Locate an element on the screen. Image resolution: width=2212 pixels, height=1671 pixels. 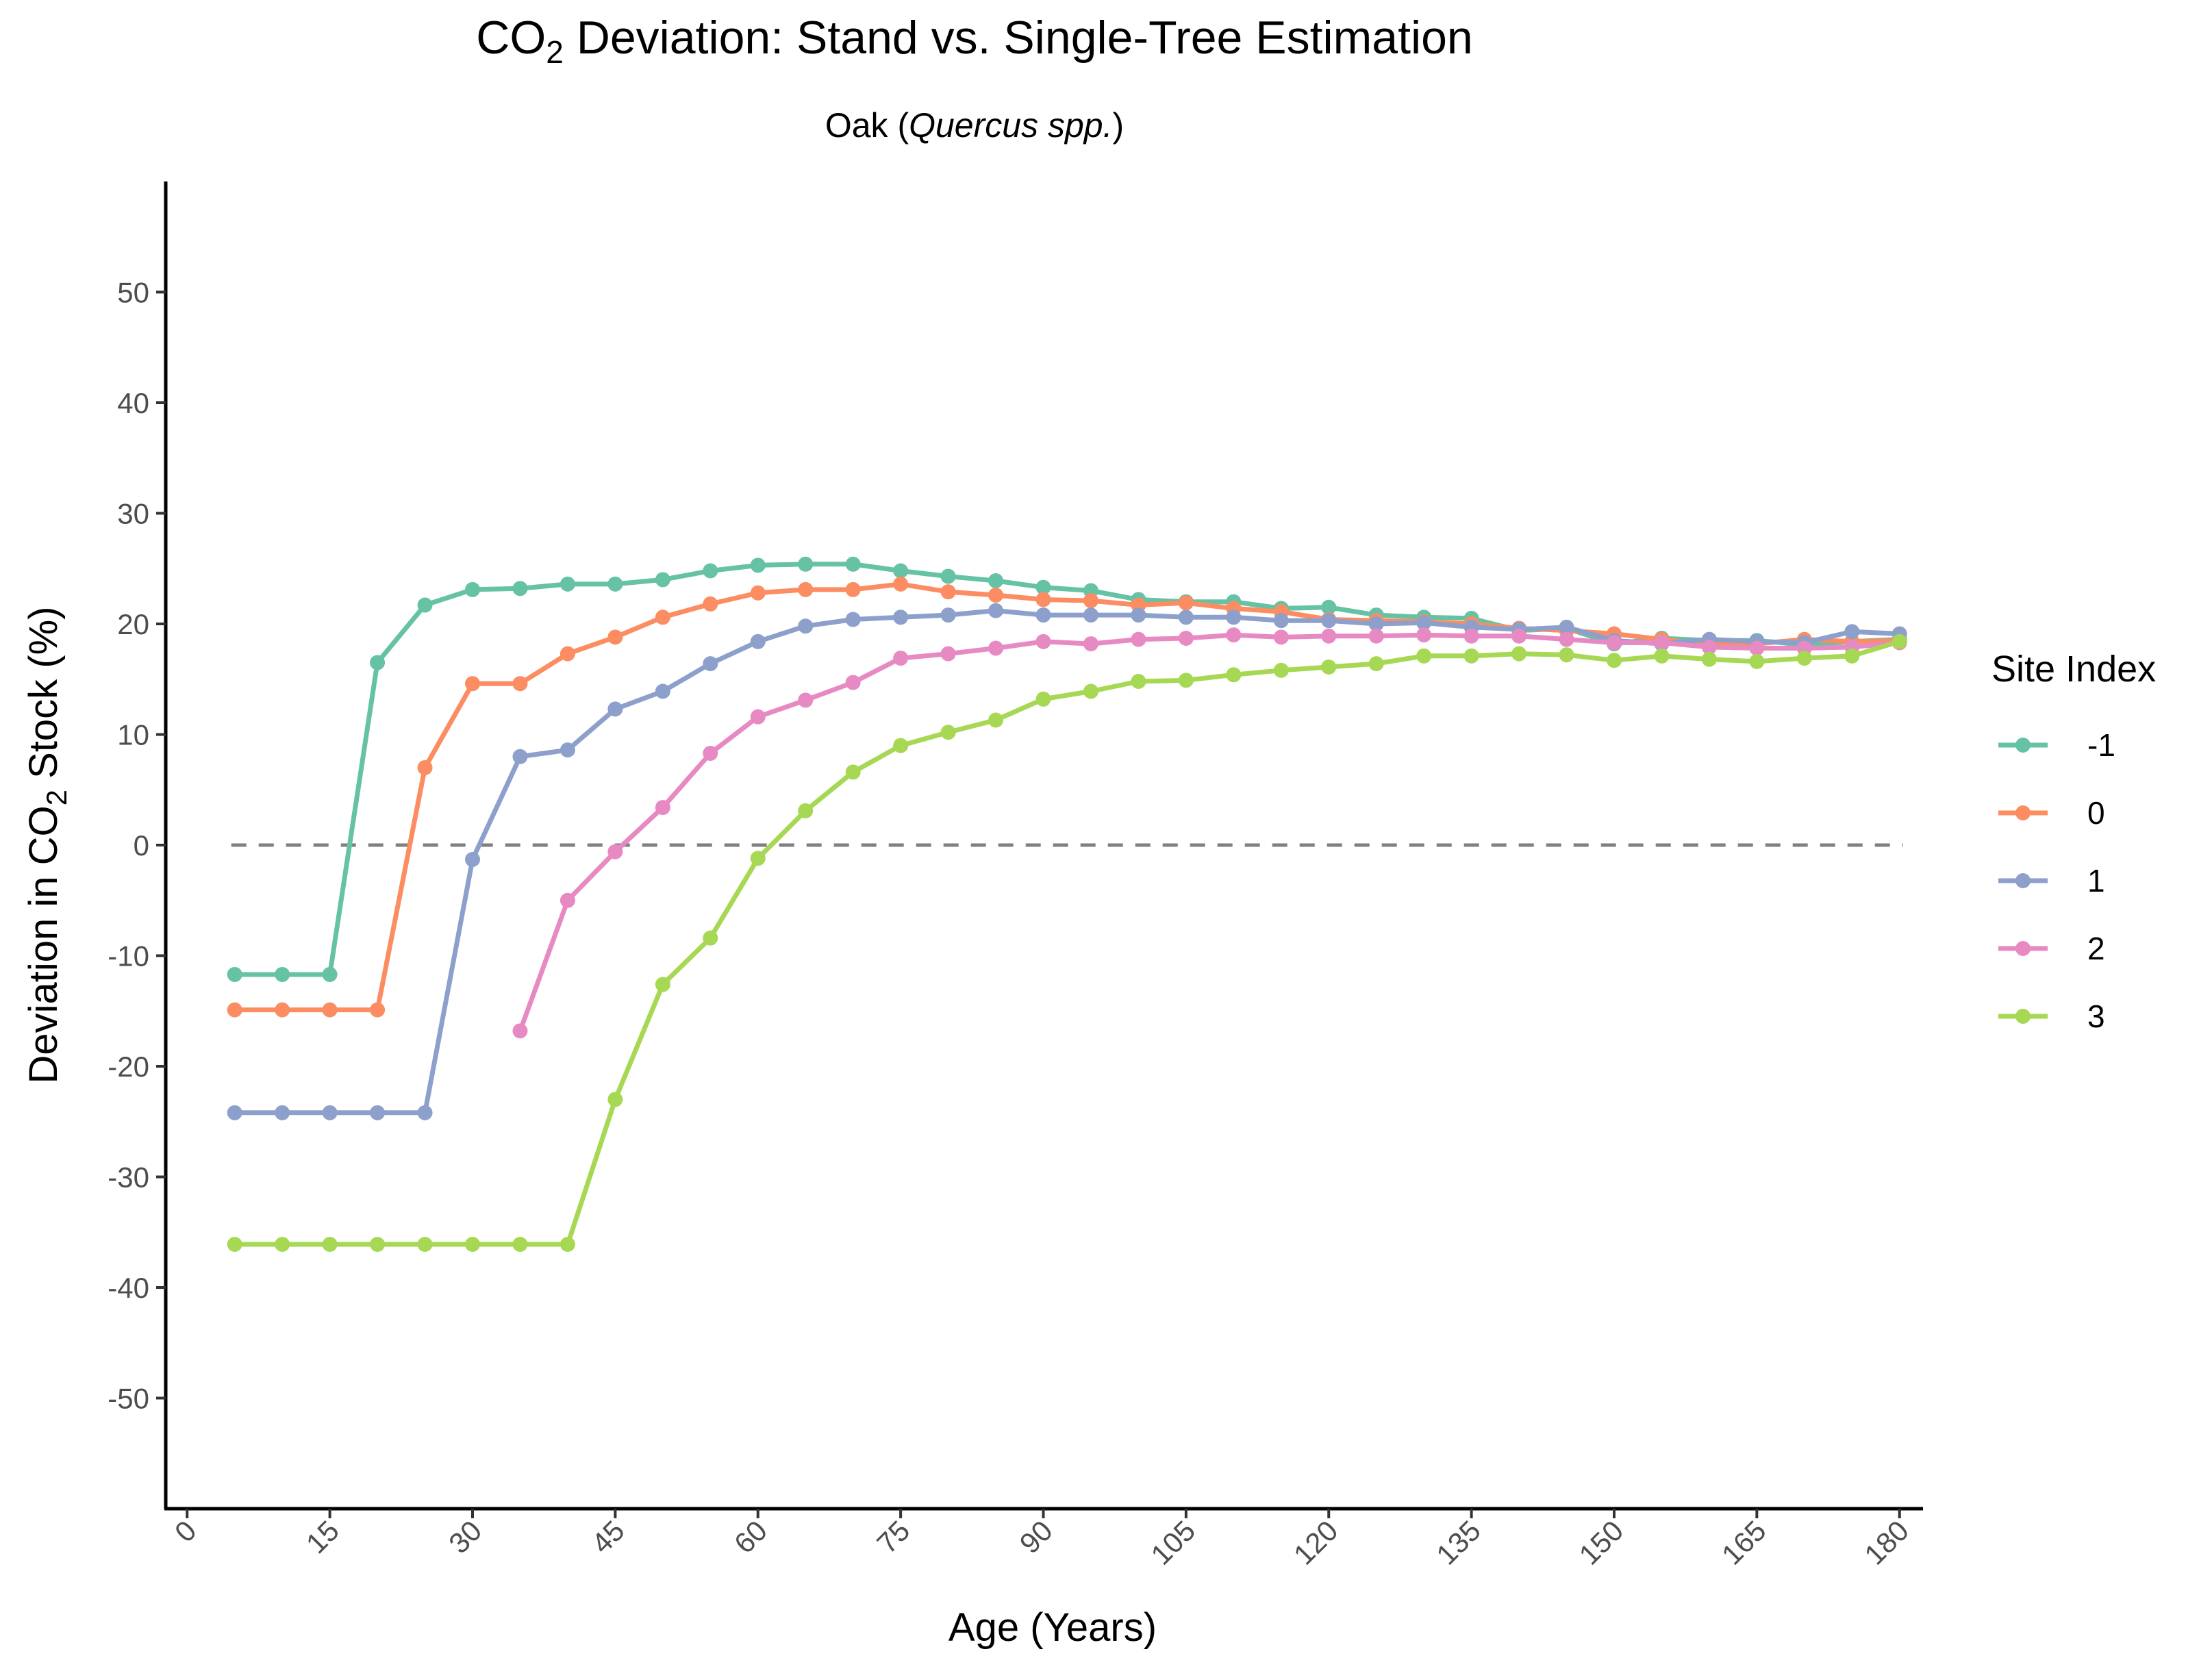
legend-item: 1 is located at coordinates (2051, 881).